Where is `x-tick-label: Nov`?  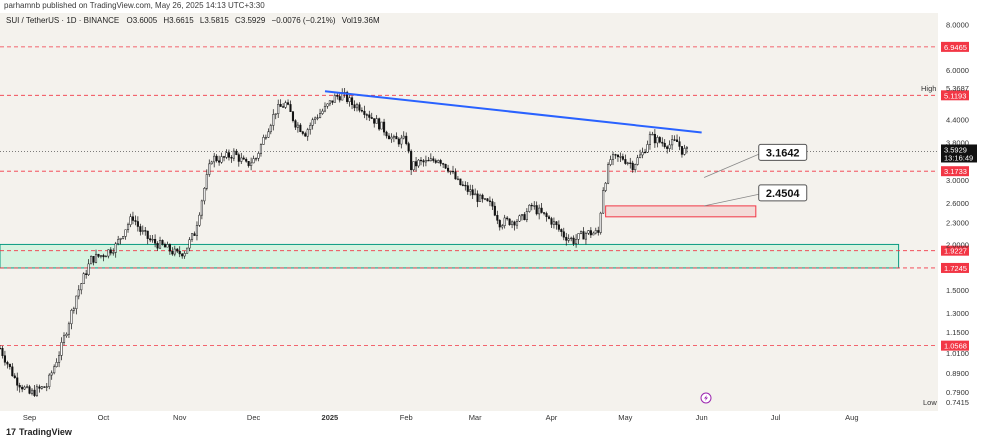
x-tick-label: Nov is located at coordinates (180, 417).